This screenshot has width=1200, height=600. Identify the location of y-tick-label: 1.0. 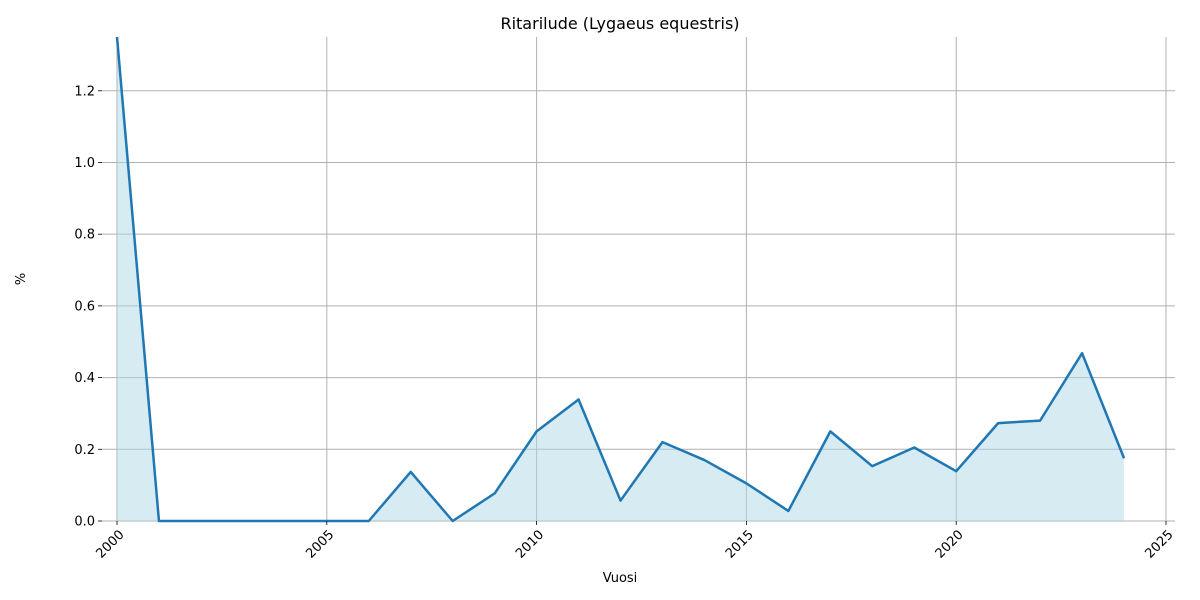
(84, 163).